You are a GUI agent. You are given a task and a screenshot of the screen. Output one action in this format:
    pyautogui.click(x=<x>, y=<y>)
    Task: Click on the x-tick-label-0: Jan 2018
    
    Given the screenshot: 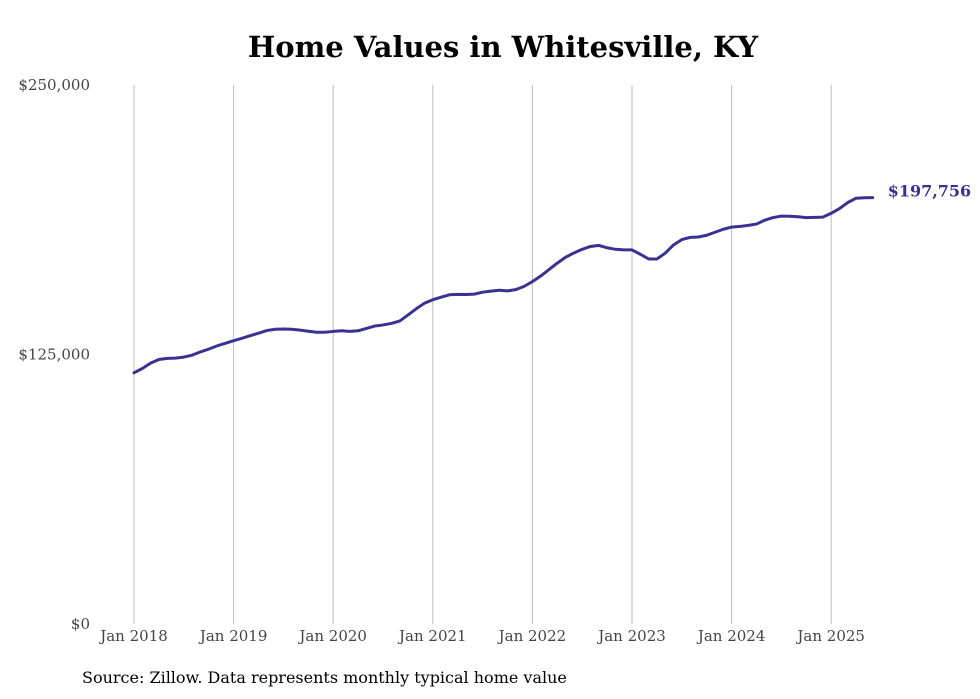 What is the action you would take?
    pyautogui.click(x=133, y=636)
    